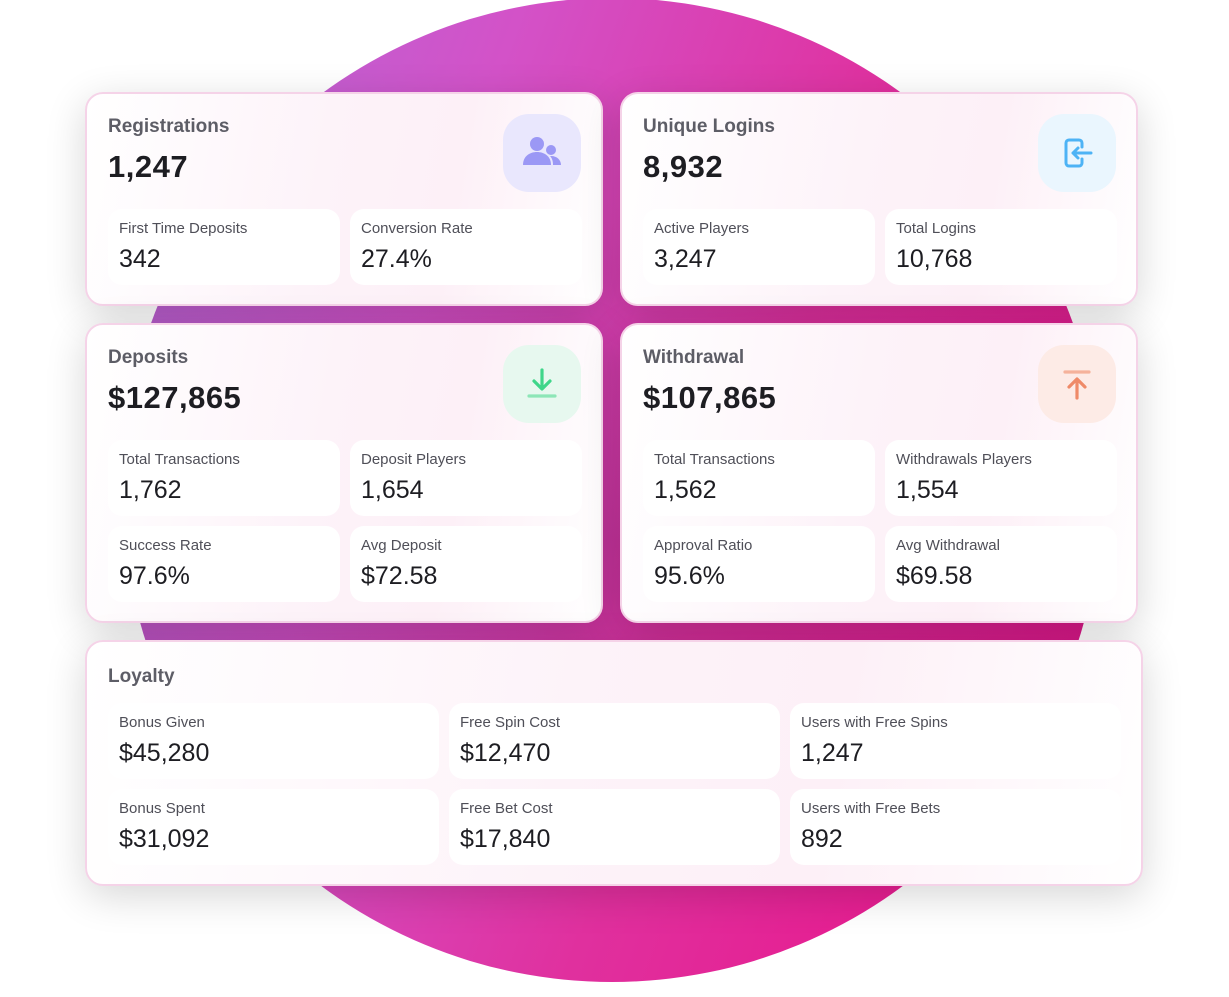 Image resolution: width=1229 pixels, height=997 pixels. What do you see at coordinates (162, 808) in the screenshot?
I see `stat-label: Bonus Spent` at bounding box center [162, 808].